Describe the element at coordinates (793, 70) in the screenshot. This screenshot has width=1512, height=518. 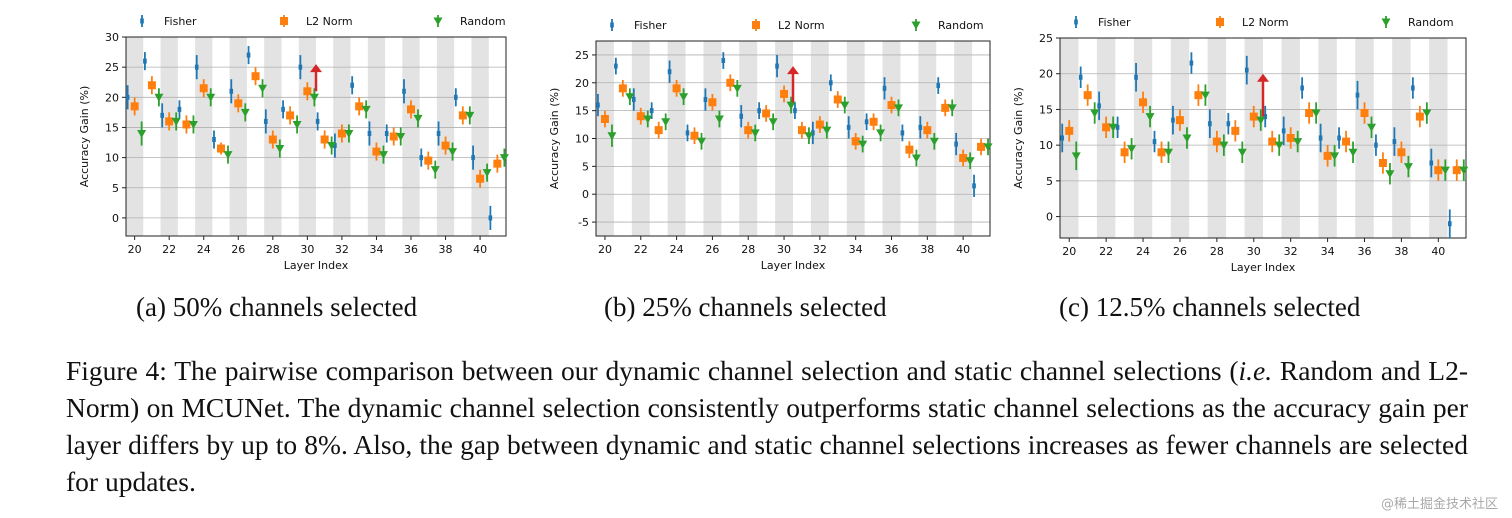
I see `gap-arrow-head` at that location.